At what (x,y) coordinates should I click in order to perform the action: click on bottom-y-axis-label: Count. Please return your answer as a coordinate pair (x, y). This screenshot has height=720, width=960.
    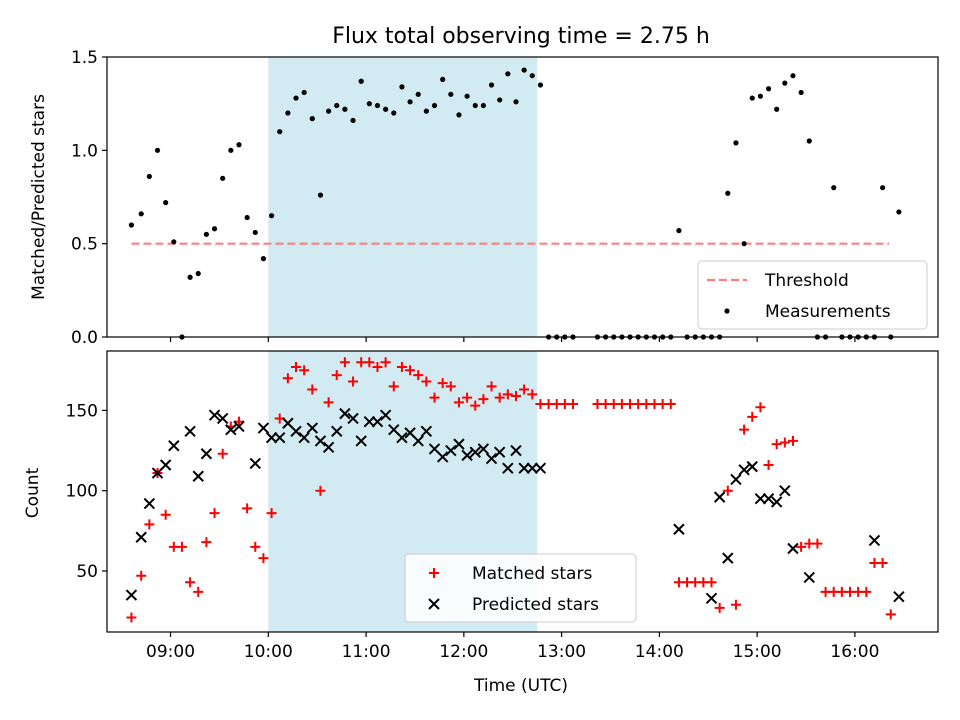
    Looking at the image, I should click on (33, 492).